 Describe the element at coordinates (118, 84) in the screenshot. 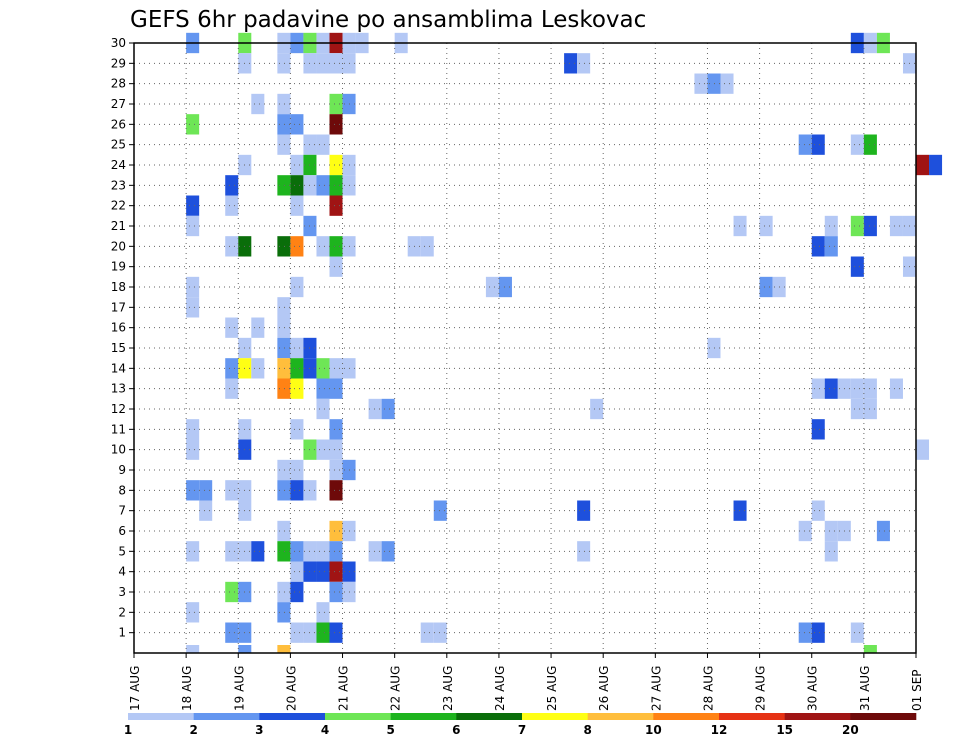

I see `y-tick-label: 28` at that location.